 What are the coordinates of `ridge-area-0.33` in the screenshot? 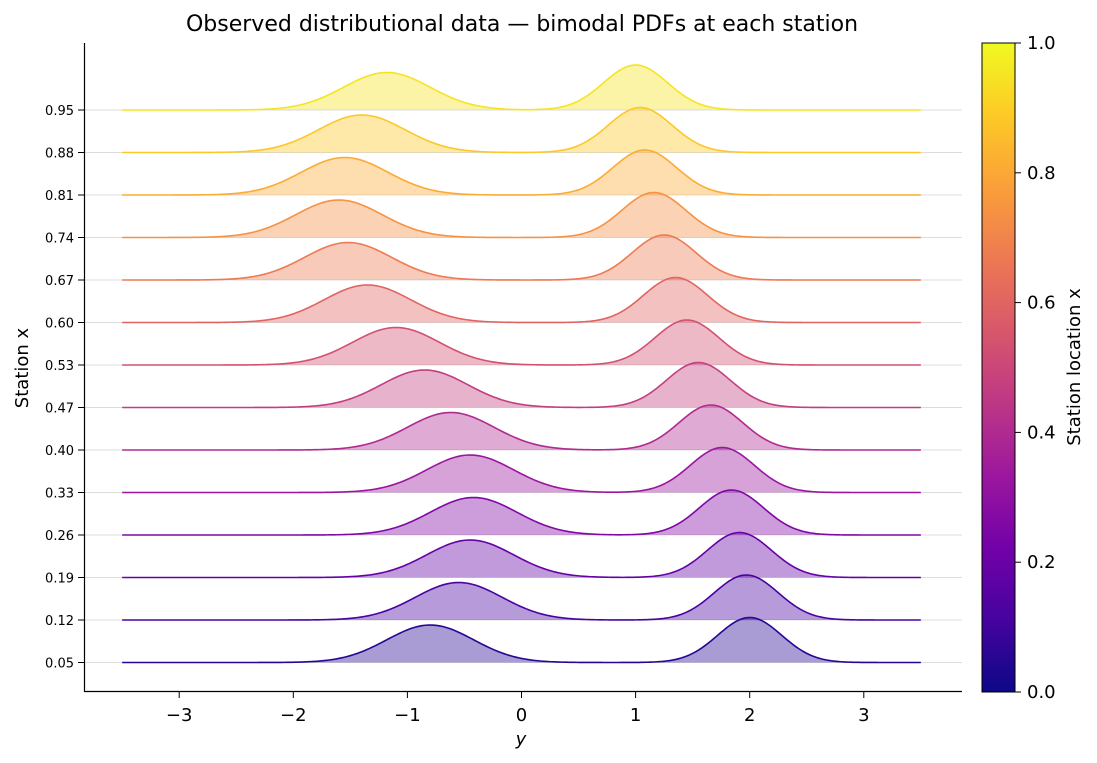 It's located at (521, 470).